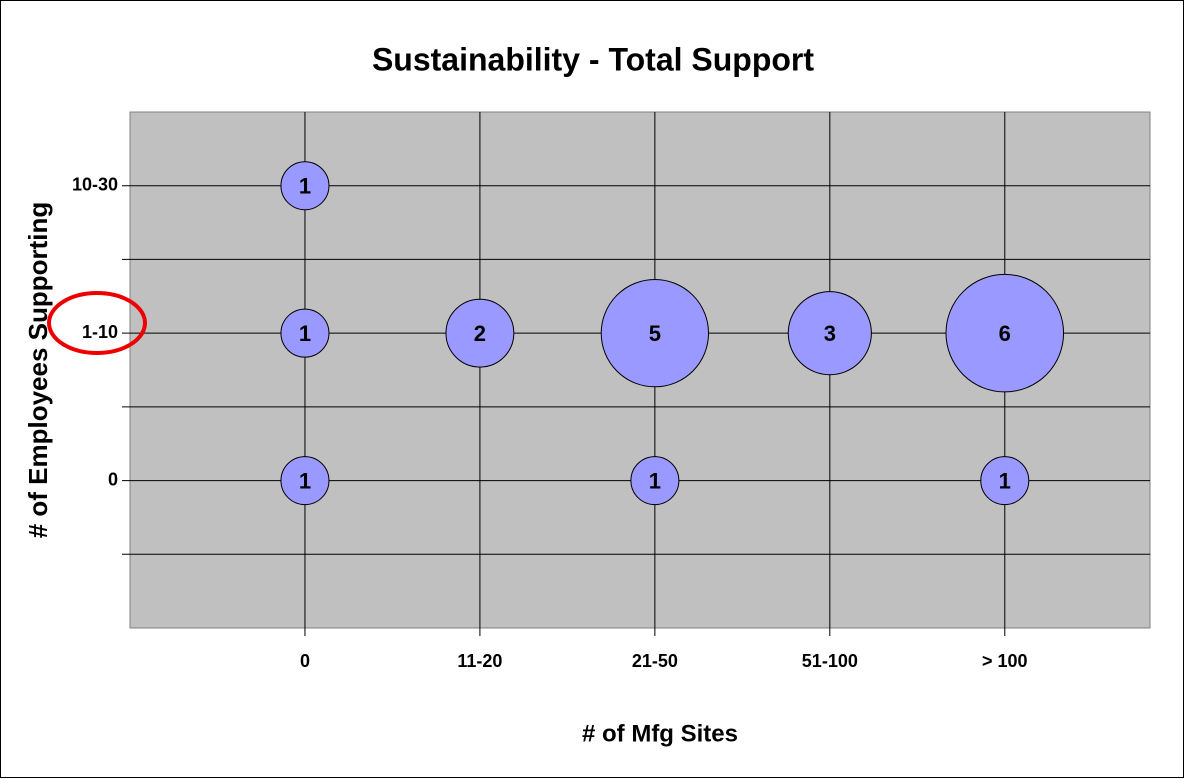 The image size is (1185, 779). I want to click on x-tick-label: 11-20, so click(479, 661).